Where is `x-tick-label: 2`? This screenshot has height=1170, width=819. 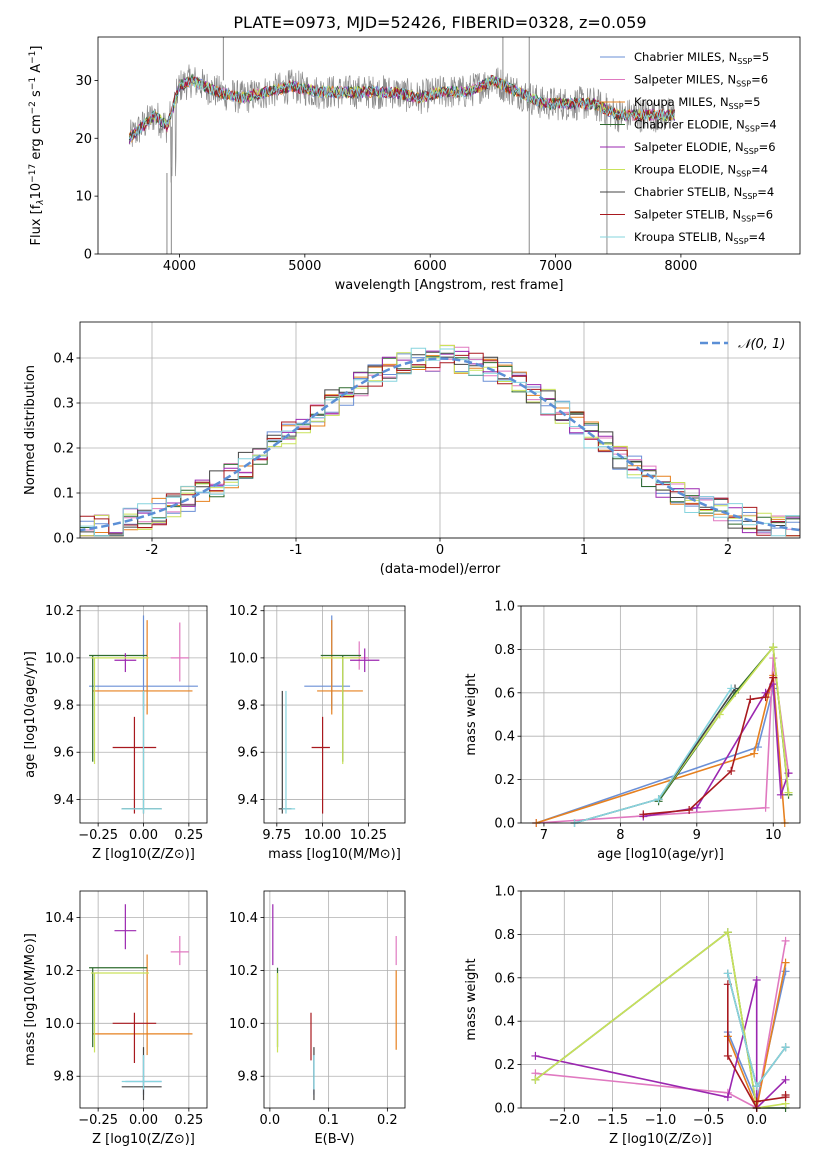
x-tick-label: 2 is located at coordinates (728, 550).